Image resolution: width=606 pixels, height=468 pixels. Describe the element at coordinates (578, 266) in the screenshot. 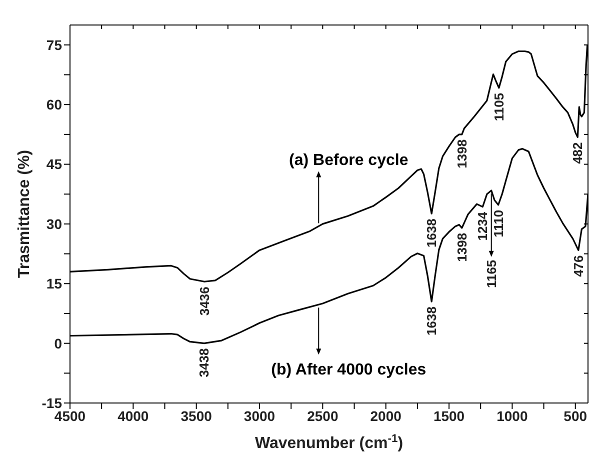

I see `annotation: 476` at that location.